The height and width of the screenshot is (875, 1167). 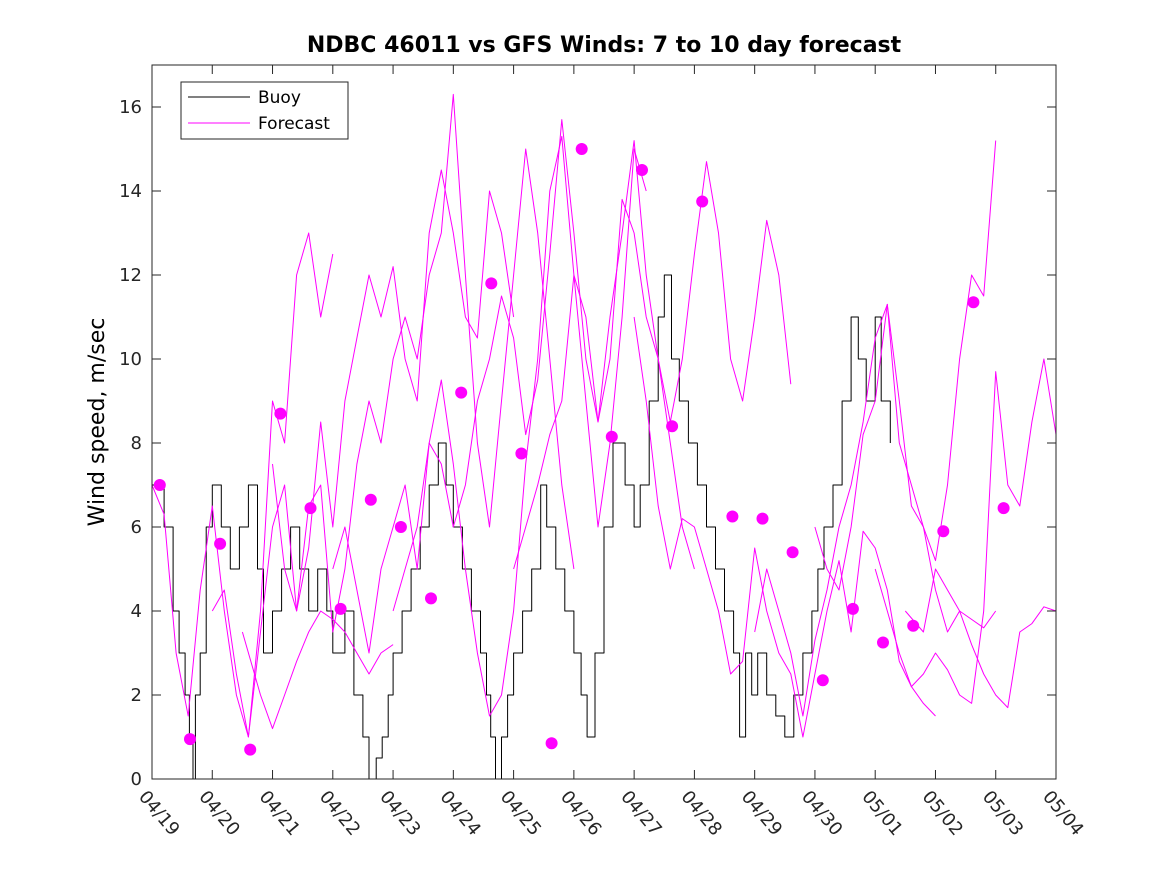 I want to click on legend-forecast-label: Forecast, so click(x=294, y=124).